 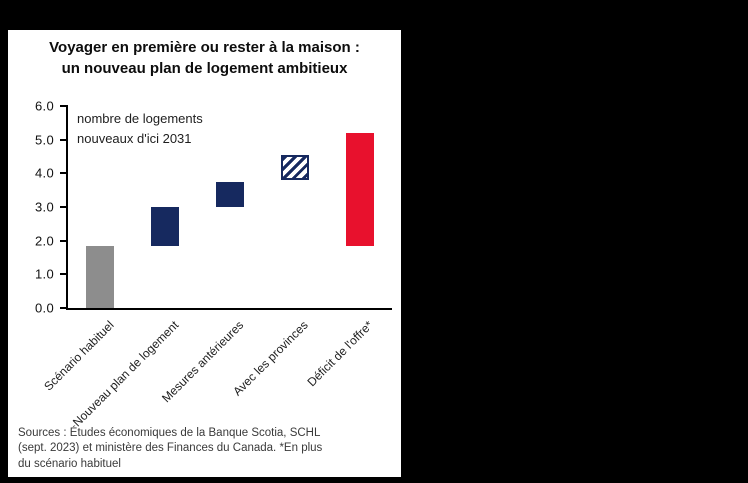 I want to click on y-axis: 0.0 1.0 2.0 3.0 4.0 5.0 6.0, so click(x=33, y=207).